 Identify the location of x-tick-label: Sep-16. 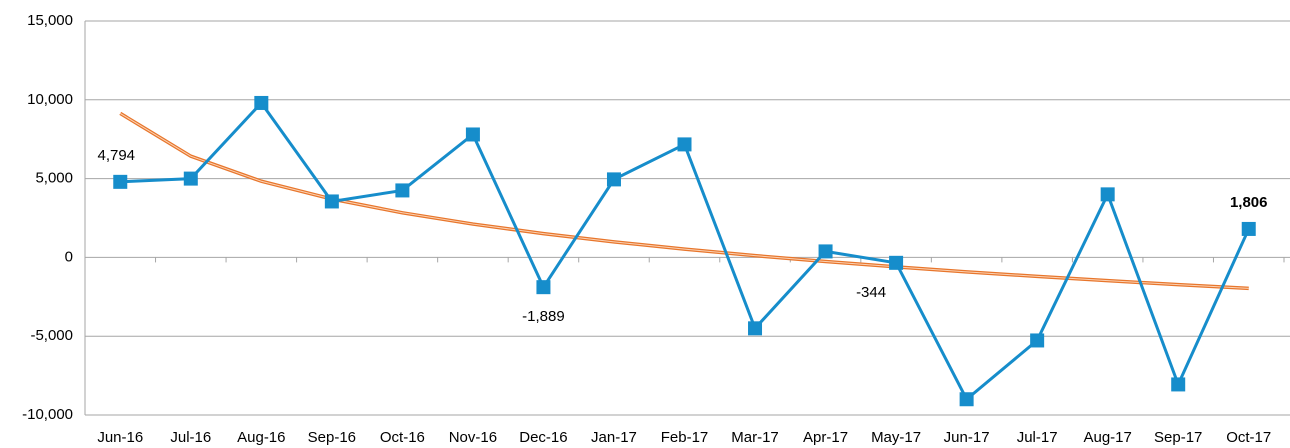
(332, 437).